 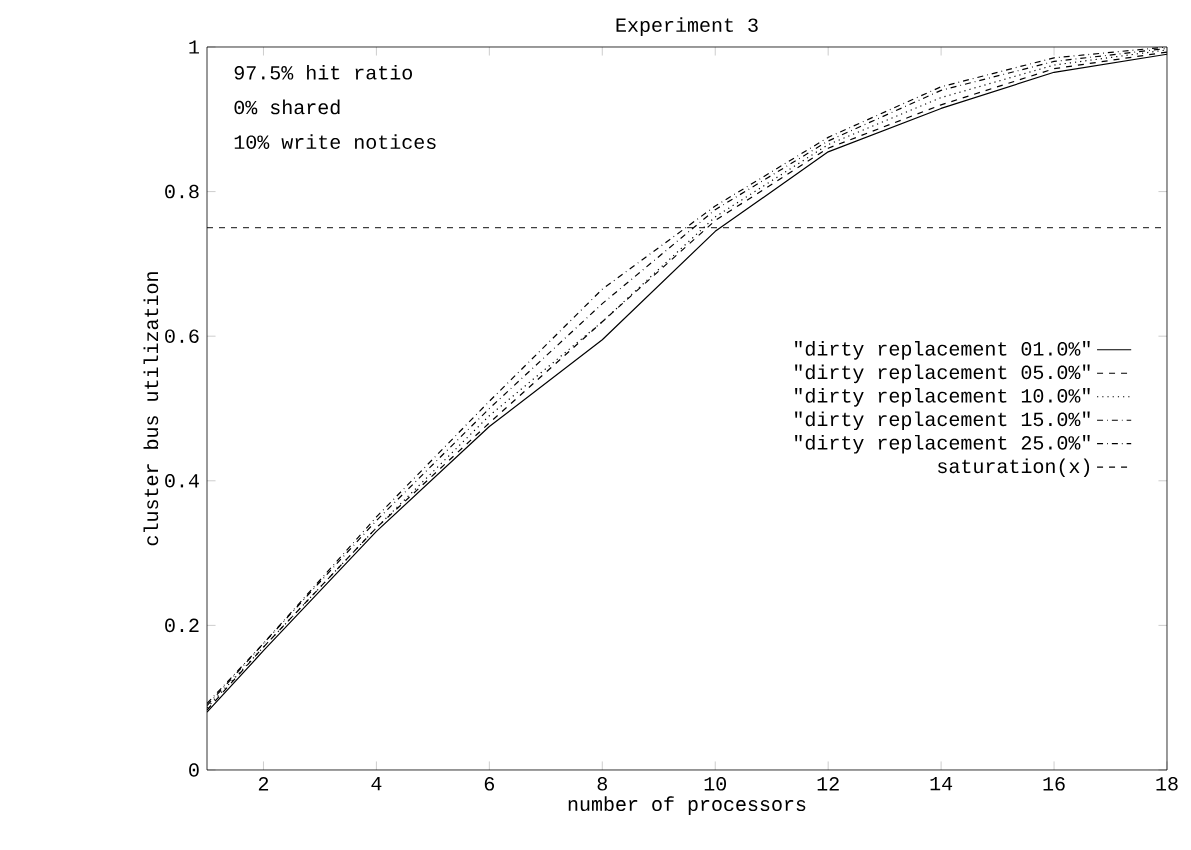 What do you see at coordinates (942, 421) in the screenshot?
I see `legend-label: "dirty replacement 15.0%"` at bounding box center [942, 421].